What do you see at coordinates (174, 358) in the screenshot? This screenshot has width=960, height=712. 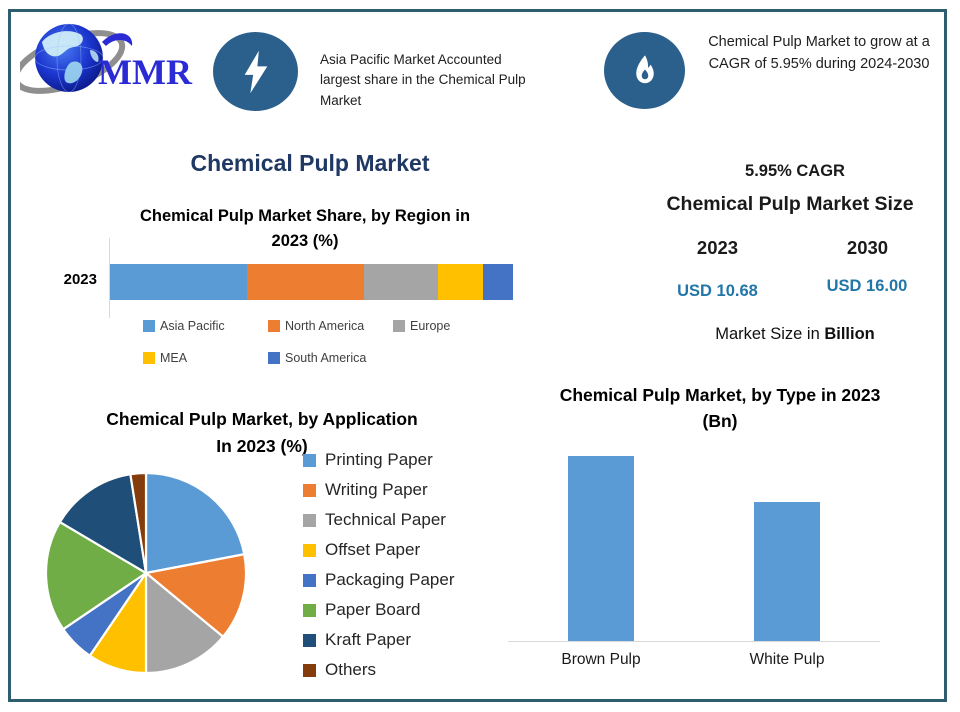 I see `legend-label-mea: MEA` at bounding box center [174, 358].